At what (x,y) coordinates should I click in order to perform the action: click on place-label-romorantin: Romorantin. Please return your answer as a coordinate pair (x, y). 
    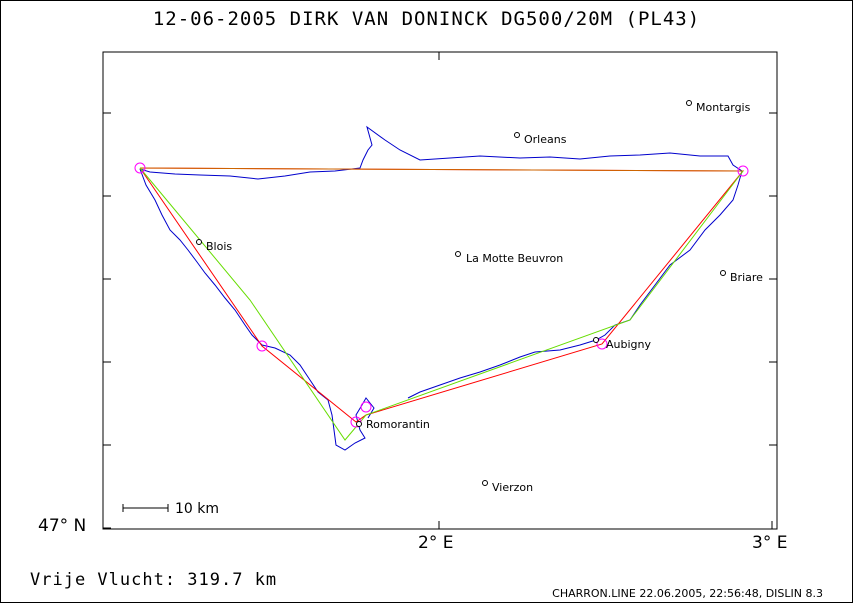
    Looking at the image, I should click on (398, 424).